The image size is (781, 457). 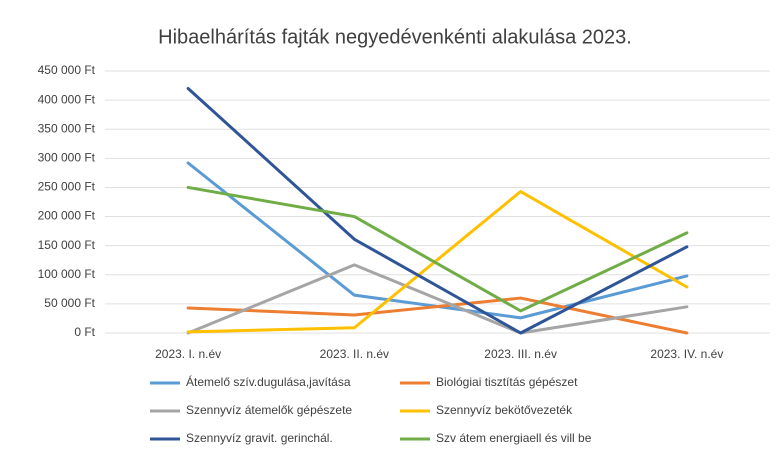 What do you see at coordinates (354, 354) in the screenshot?
I see `x-tick-label: 2023. II. n.év` at bounding box center [354, 354].